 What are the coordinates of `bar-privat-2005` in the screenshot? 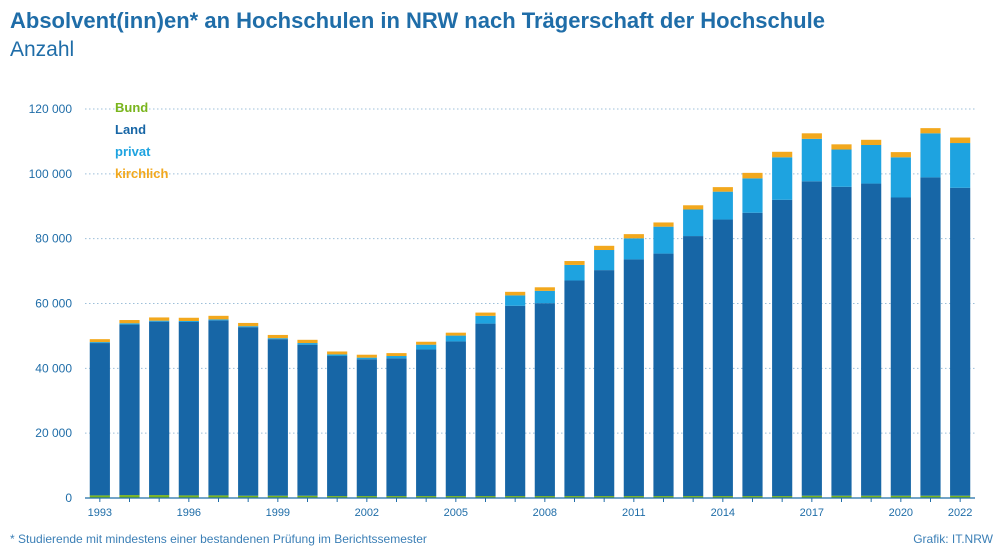 It's located at (455, 338).